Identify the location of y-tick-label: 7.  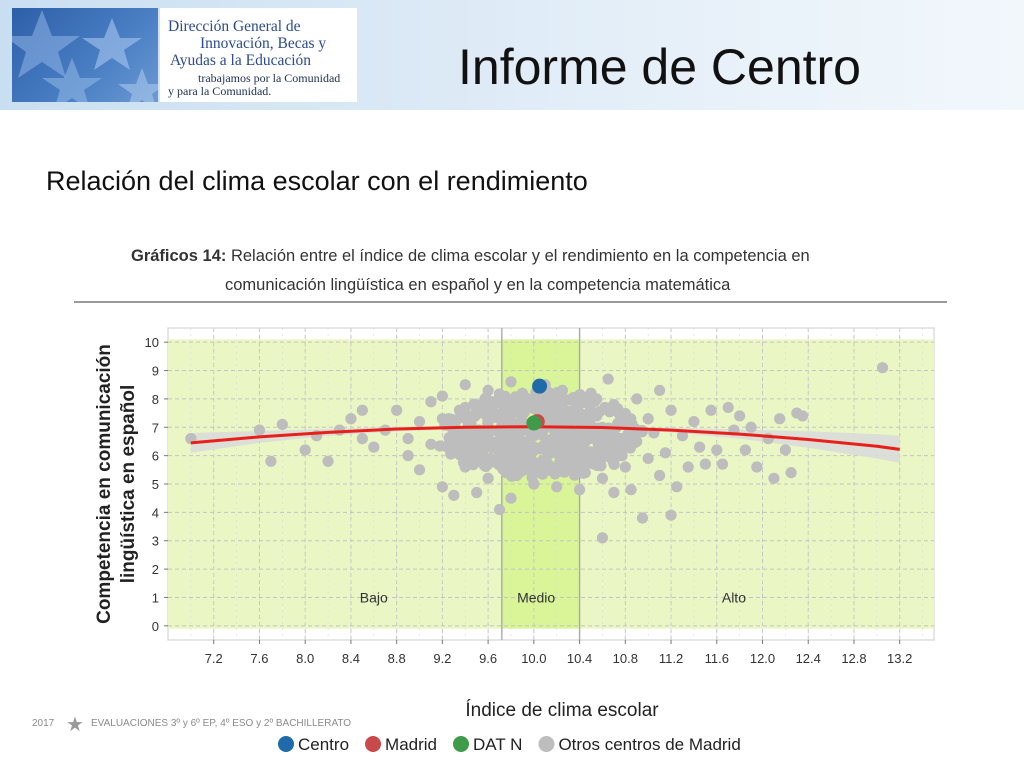
(155, 427).